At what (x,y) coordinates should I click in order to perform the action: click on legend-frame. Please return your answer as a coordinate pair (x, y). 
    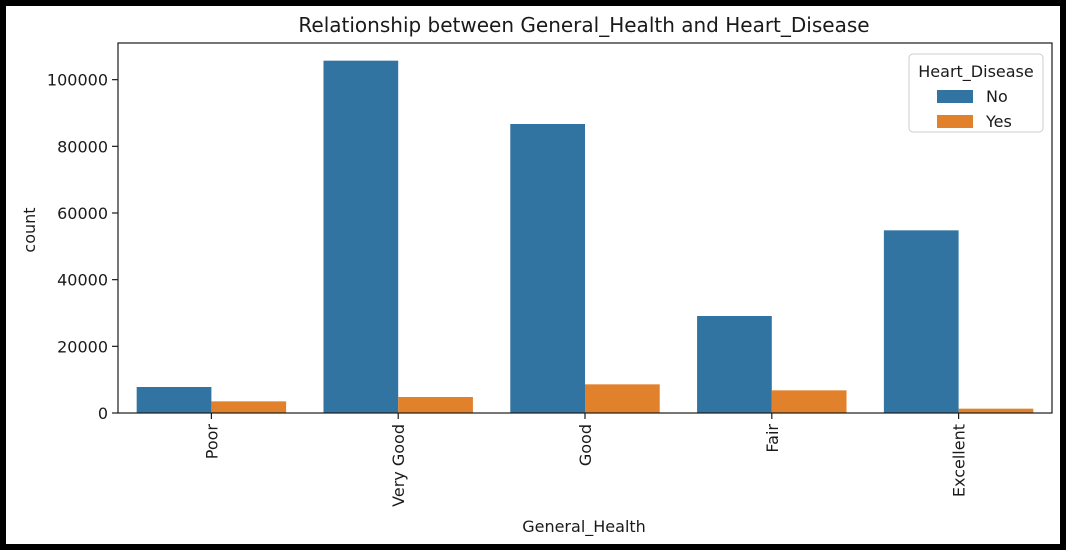
    Looking at the image, I should click on (976, 93).